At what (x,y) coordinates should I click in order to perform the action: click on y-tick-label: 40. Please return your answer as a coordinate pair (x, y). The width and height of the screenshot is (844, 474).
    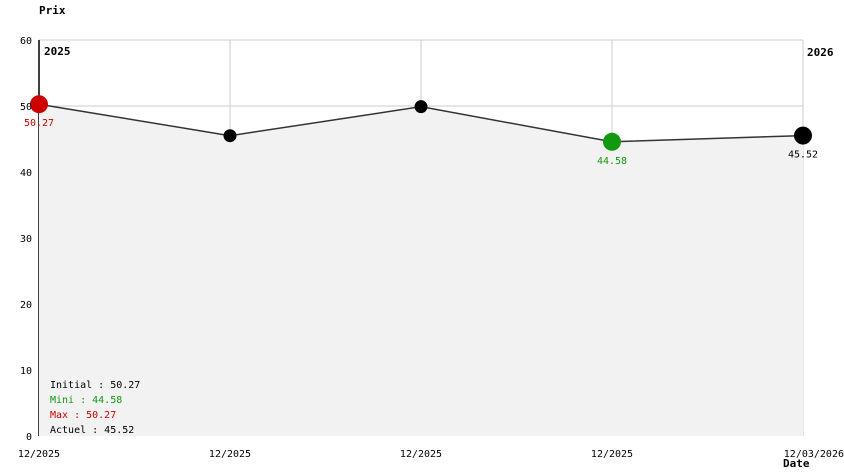
    Looking at the image, I should click on (26, 173).